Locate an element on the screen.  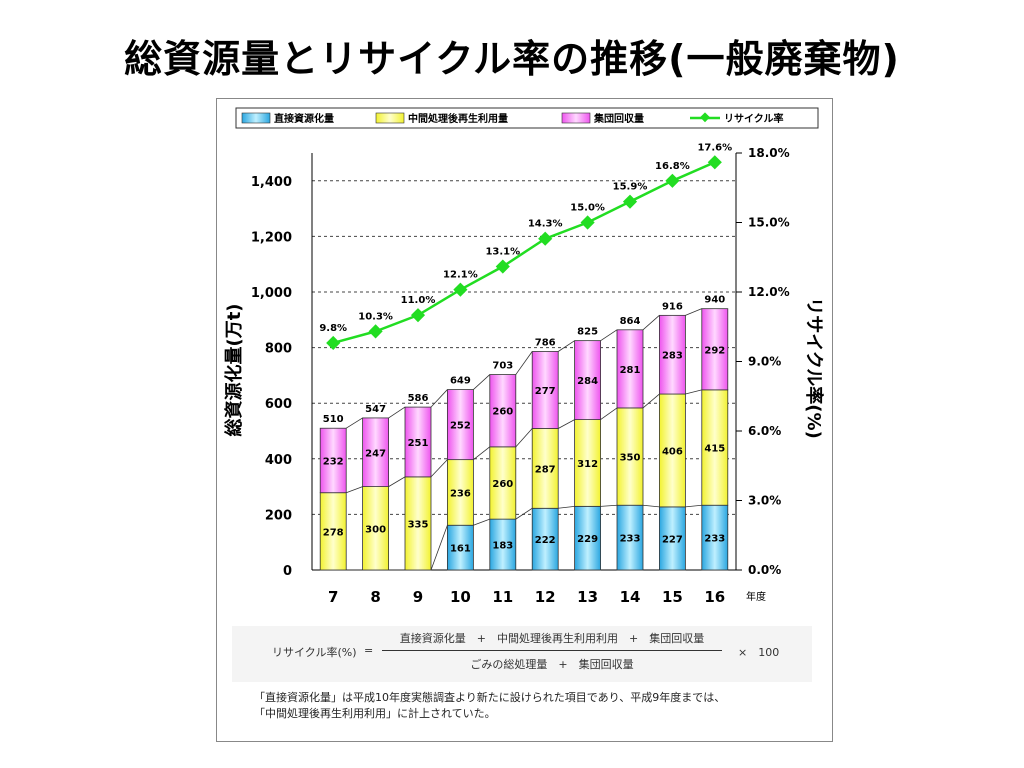
bar-value-label: 252 is located at coordinates (460, 426).